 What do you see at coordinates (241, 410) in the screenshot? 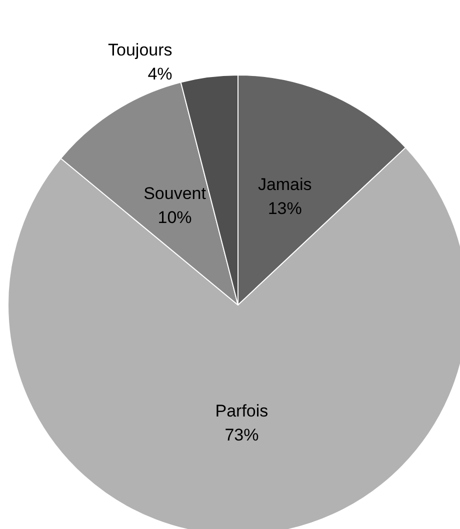
I see `slice-label: Parfois` at bounding box center [241, 410].